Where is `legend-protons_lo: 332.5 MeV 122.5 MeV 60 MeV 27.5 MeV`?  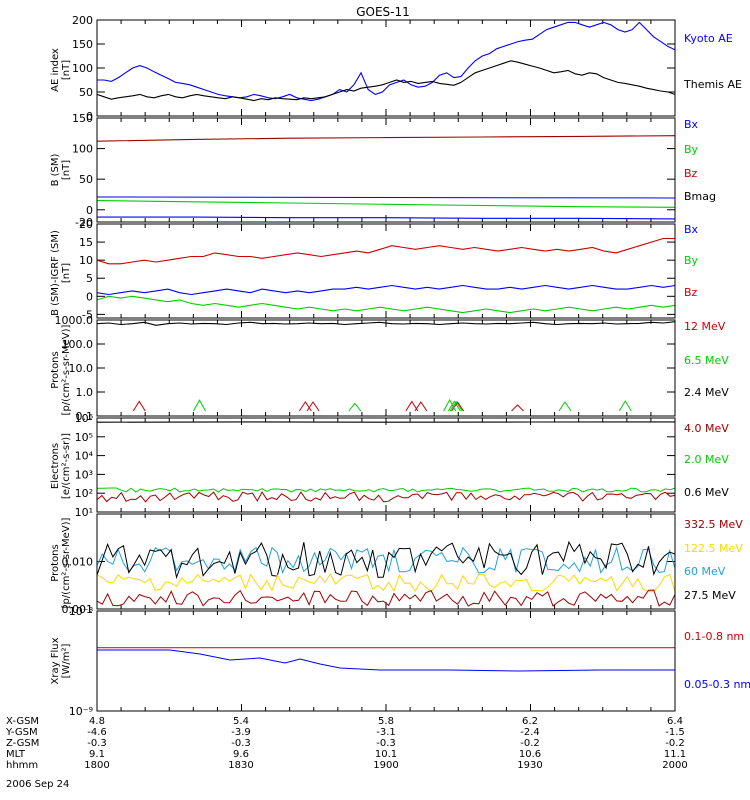
legend-protons_lo: 332.5 MeV 122.5 MeV 60 MeV 27.5 MeV is located at coordinates (713, 560).